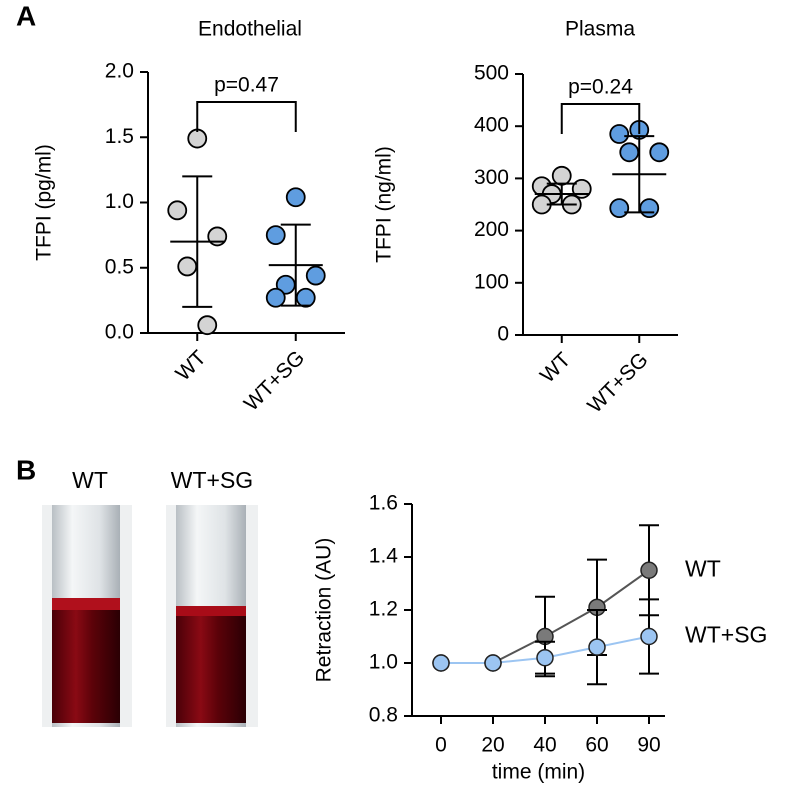  I want to click on y-tick-label: 1.2, so click(383, 609).